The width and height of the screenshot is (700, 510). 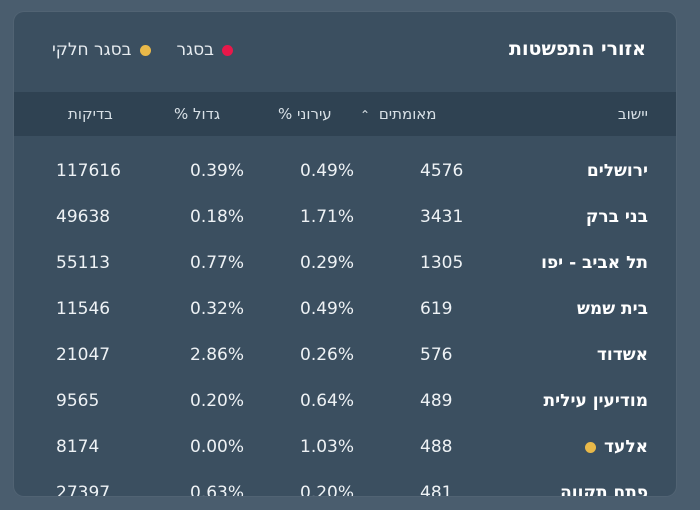 I want to click on city-name: ירושלים, so click(x=617, y=171).